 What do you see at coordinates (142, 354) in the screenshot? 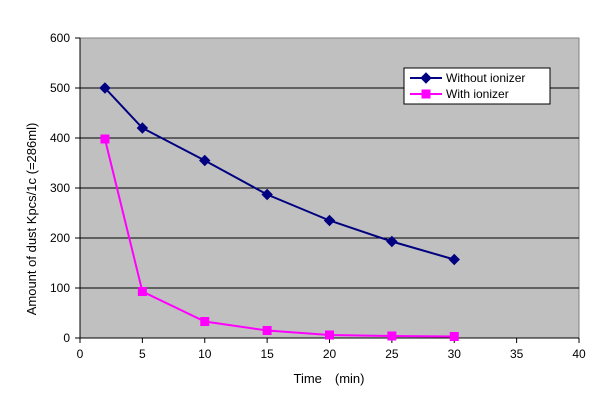
I see `x-tick-label: 5` at bounding box center [142, 354].